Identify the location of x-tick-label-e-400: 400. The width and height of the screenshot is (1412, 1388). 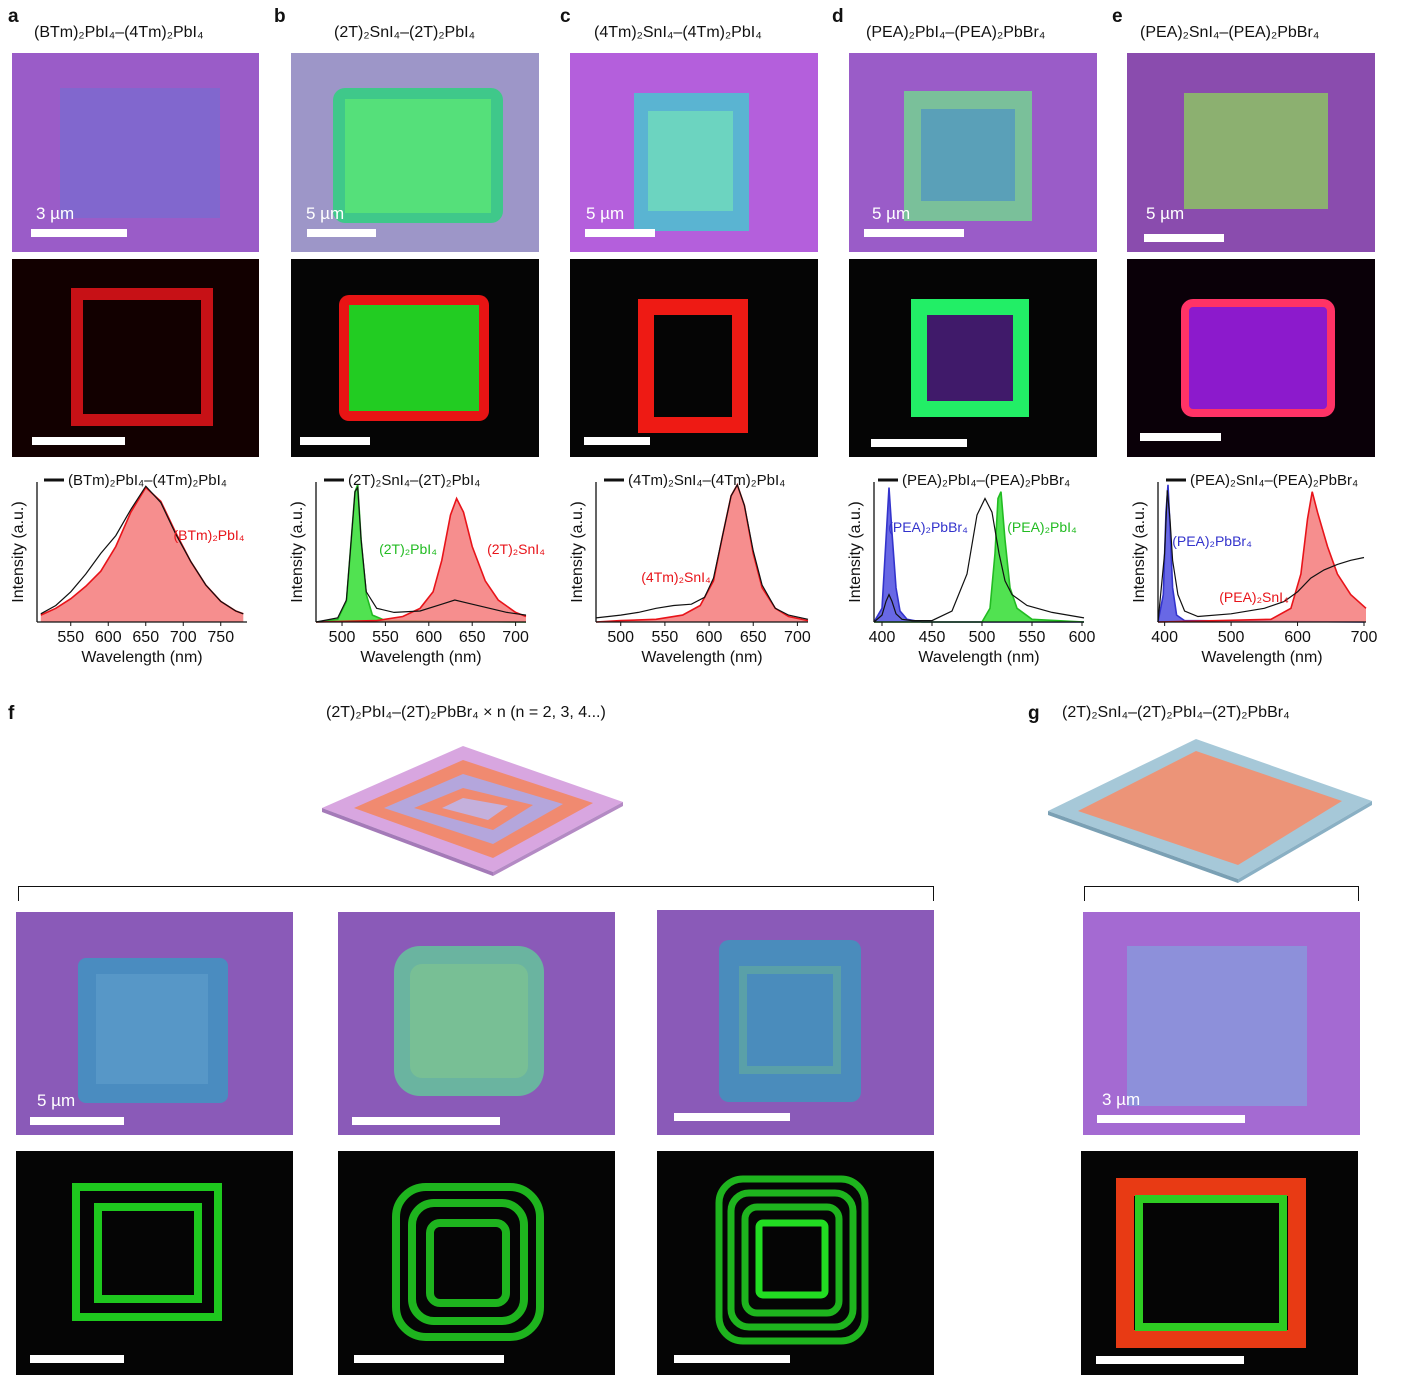
(1164, 637).